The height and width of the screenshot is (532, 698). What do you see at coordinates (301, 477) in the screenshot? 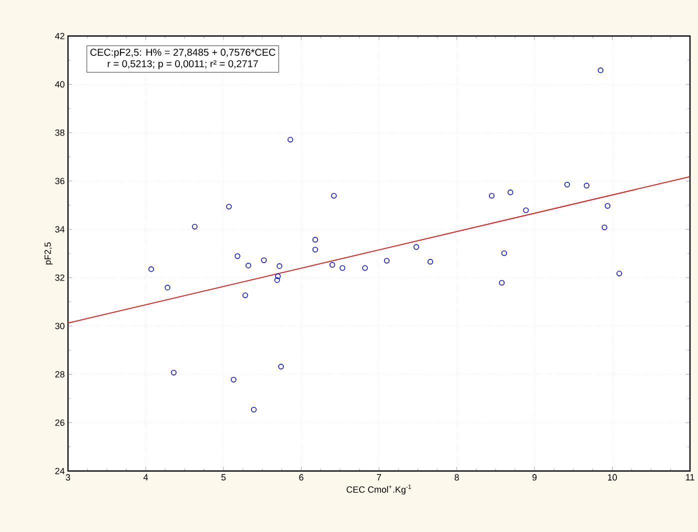
I see `x-tick-label: 6` at bounding box center [301, 477].